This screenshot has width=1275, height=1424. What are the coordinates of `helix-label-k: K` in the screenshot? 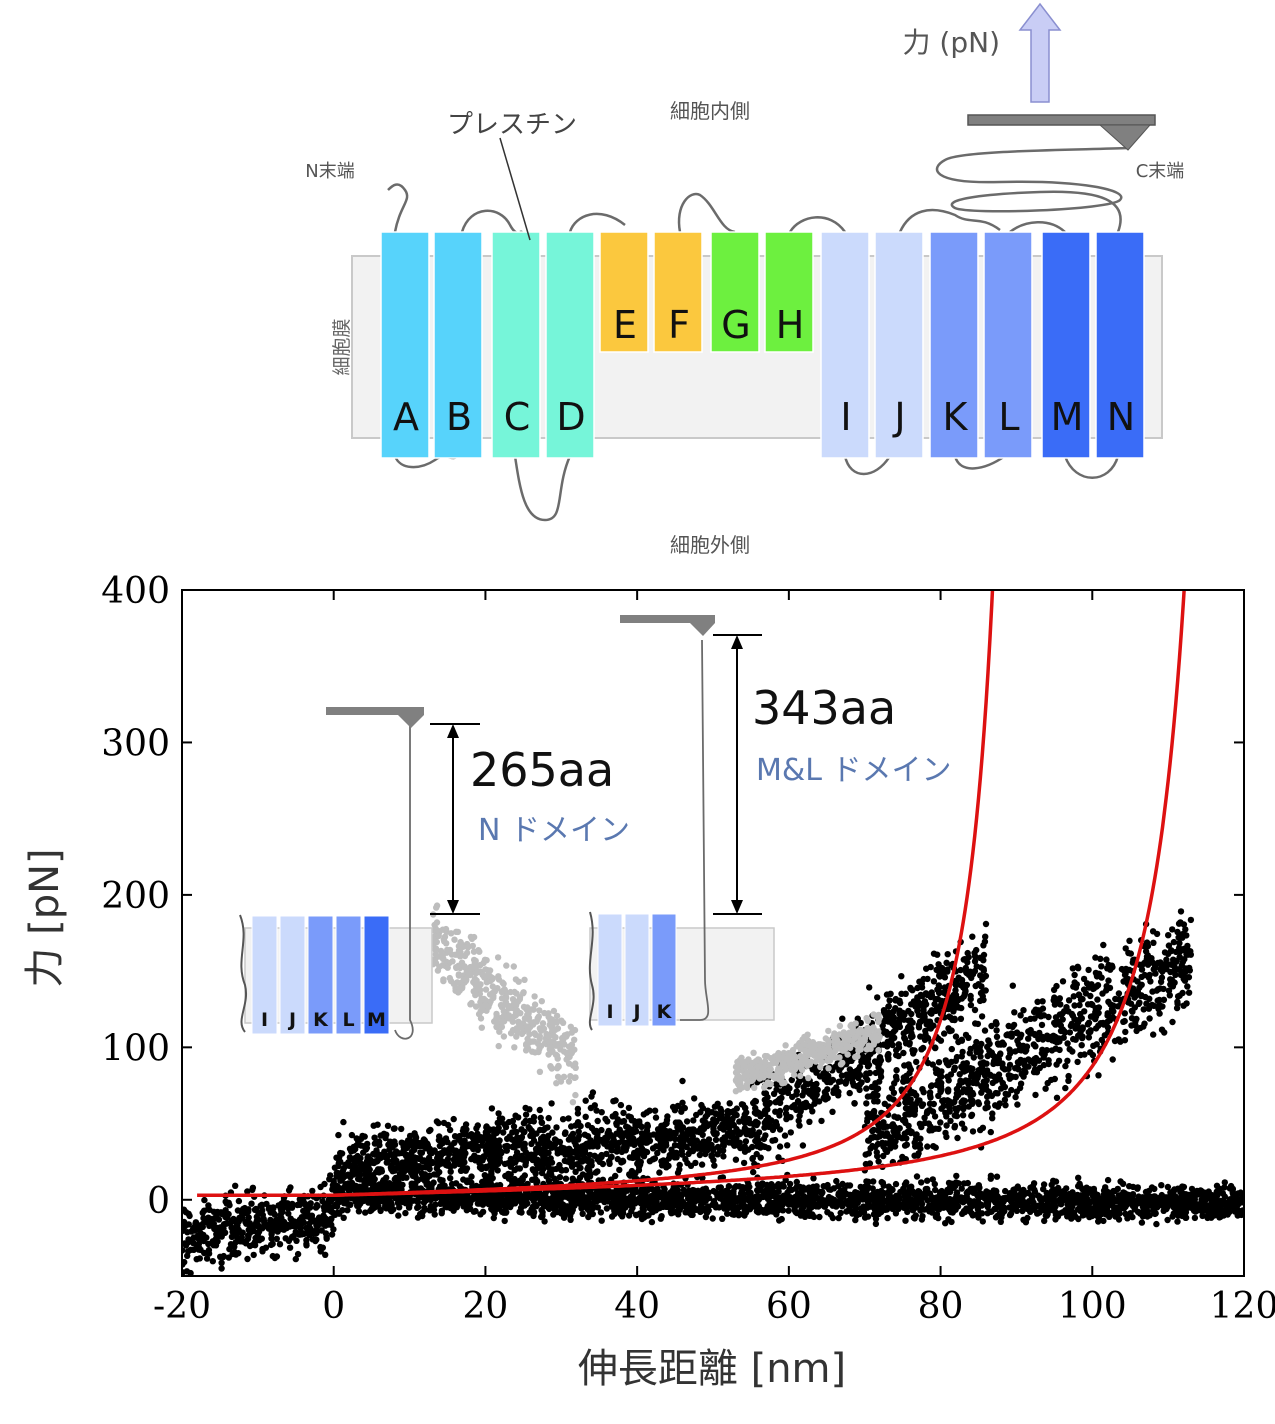 It's located at (956, 417).